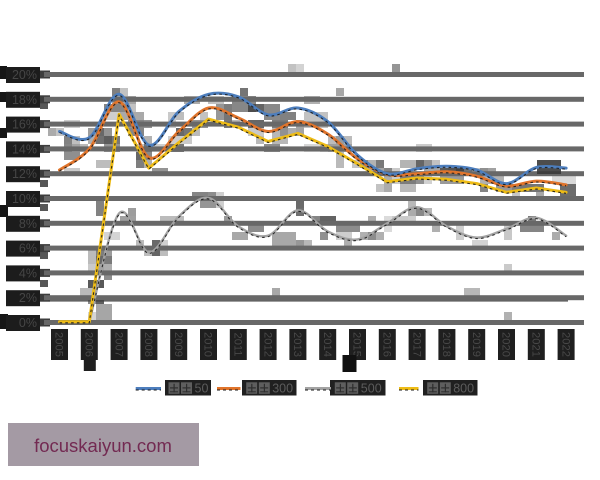 This screenshot has height=480, width=600. What do you see at coordinates (28, 323) in the screenshot?
I see `svg-text: 0%` at bounding box center [28, 323].